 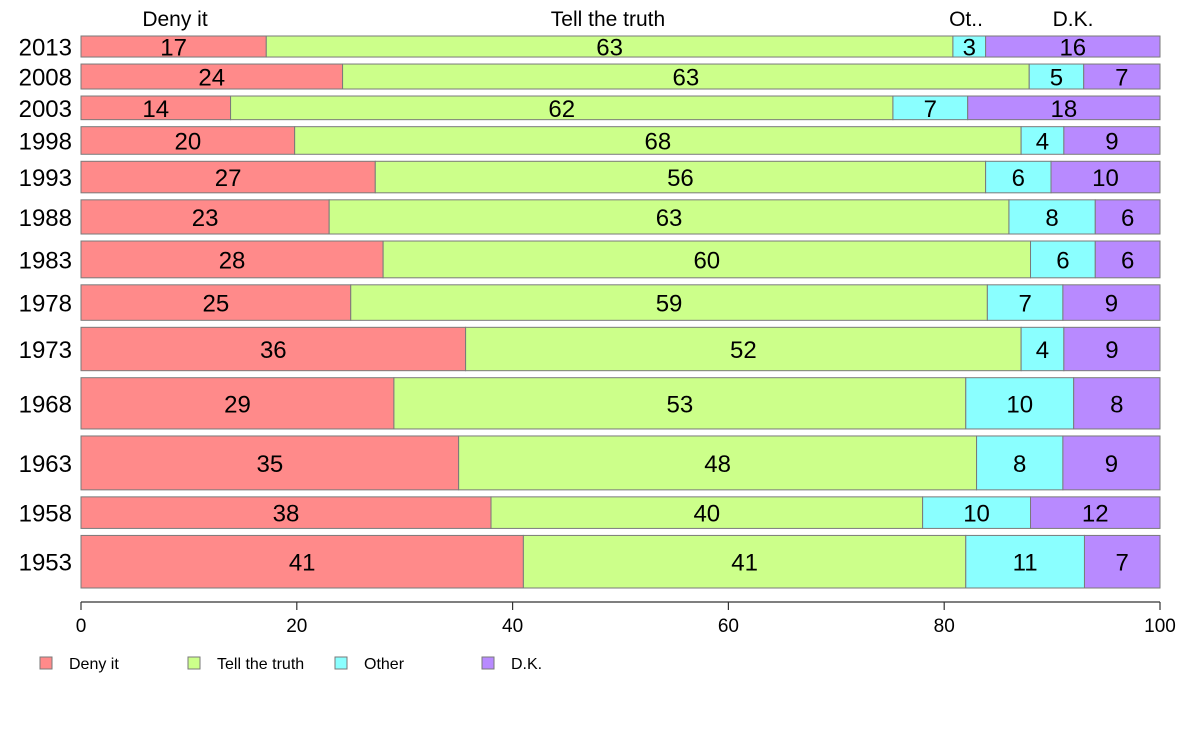 I want to click on year-label-2013: 2013, so click(x=45, y=48).